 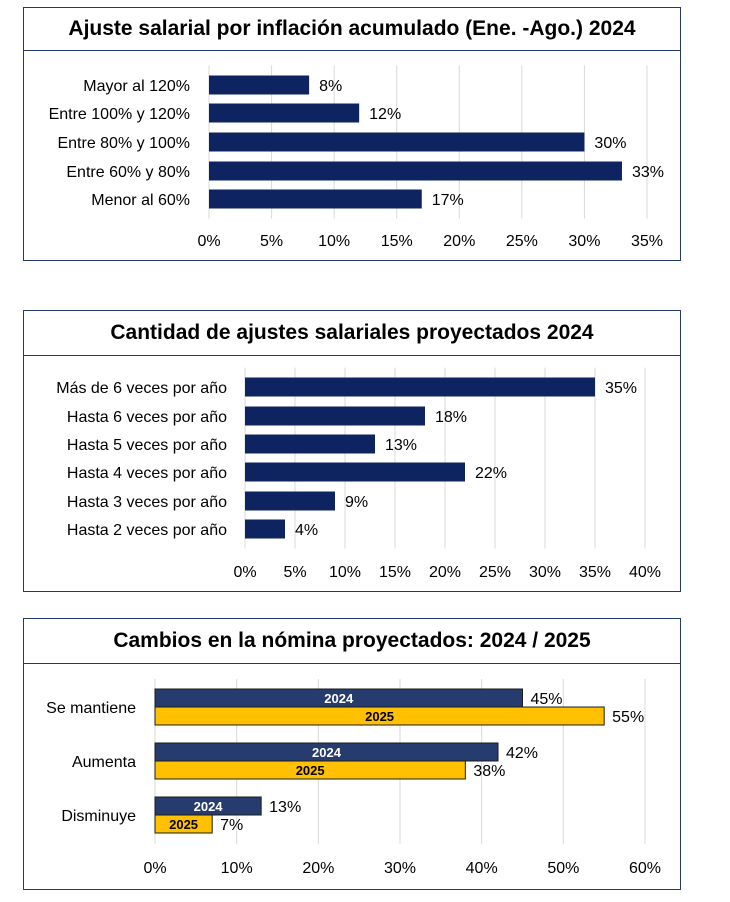 I want to click on category-label: Hasta 3 veces por año, so click(x=147, y=502).